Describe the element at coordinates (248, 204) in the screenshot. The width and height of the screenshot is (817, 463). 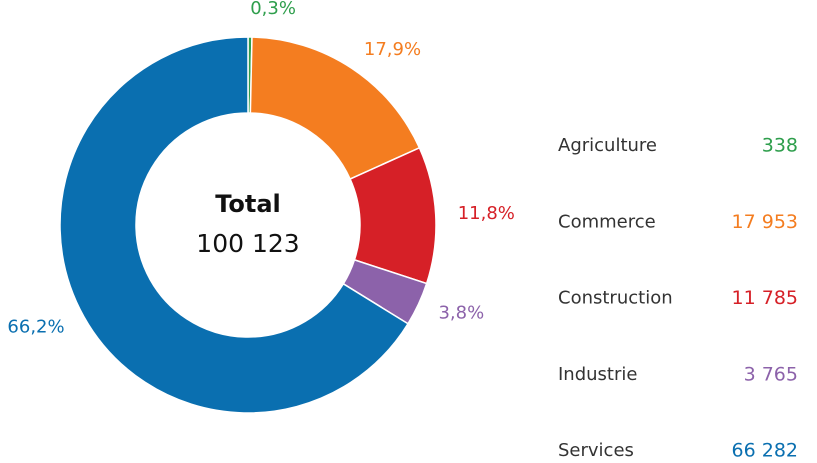
I see `total-label: Total` at that location.